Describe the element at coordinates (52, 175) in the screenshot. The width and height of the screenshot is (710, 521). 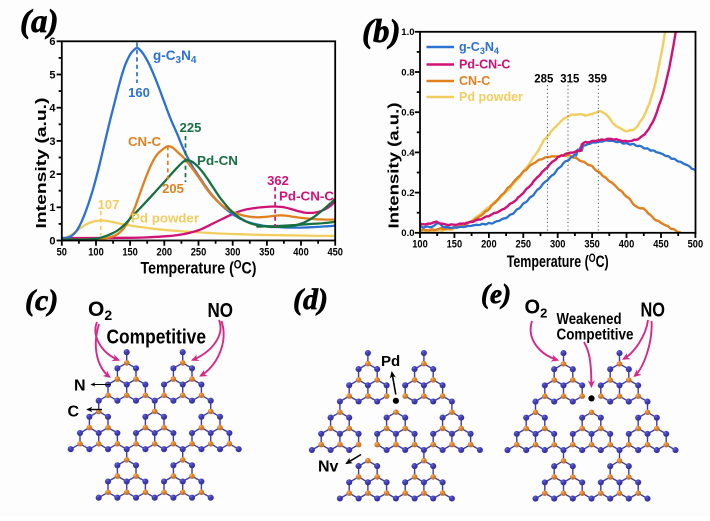
I see `svg-text: 2` at that location.